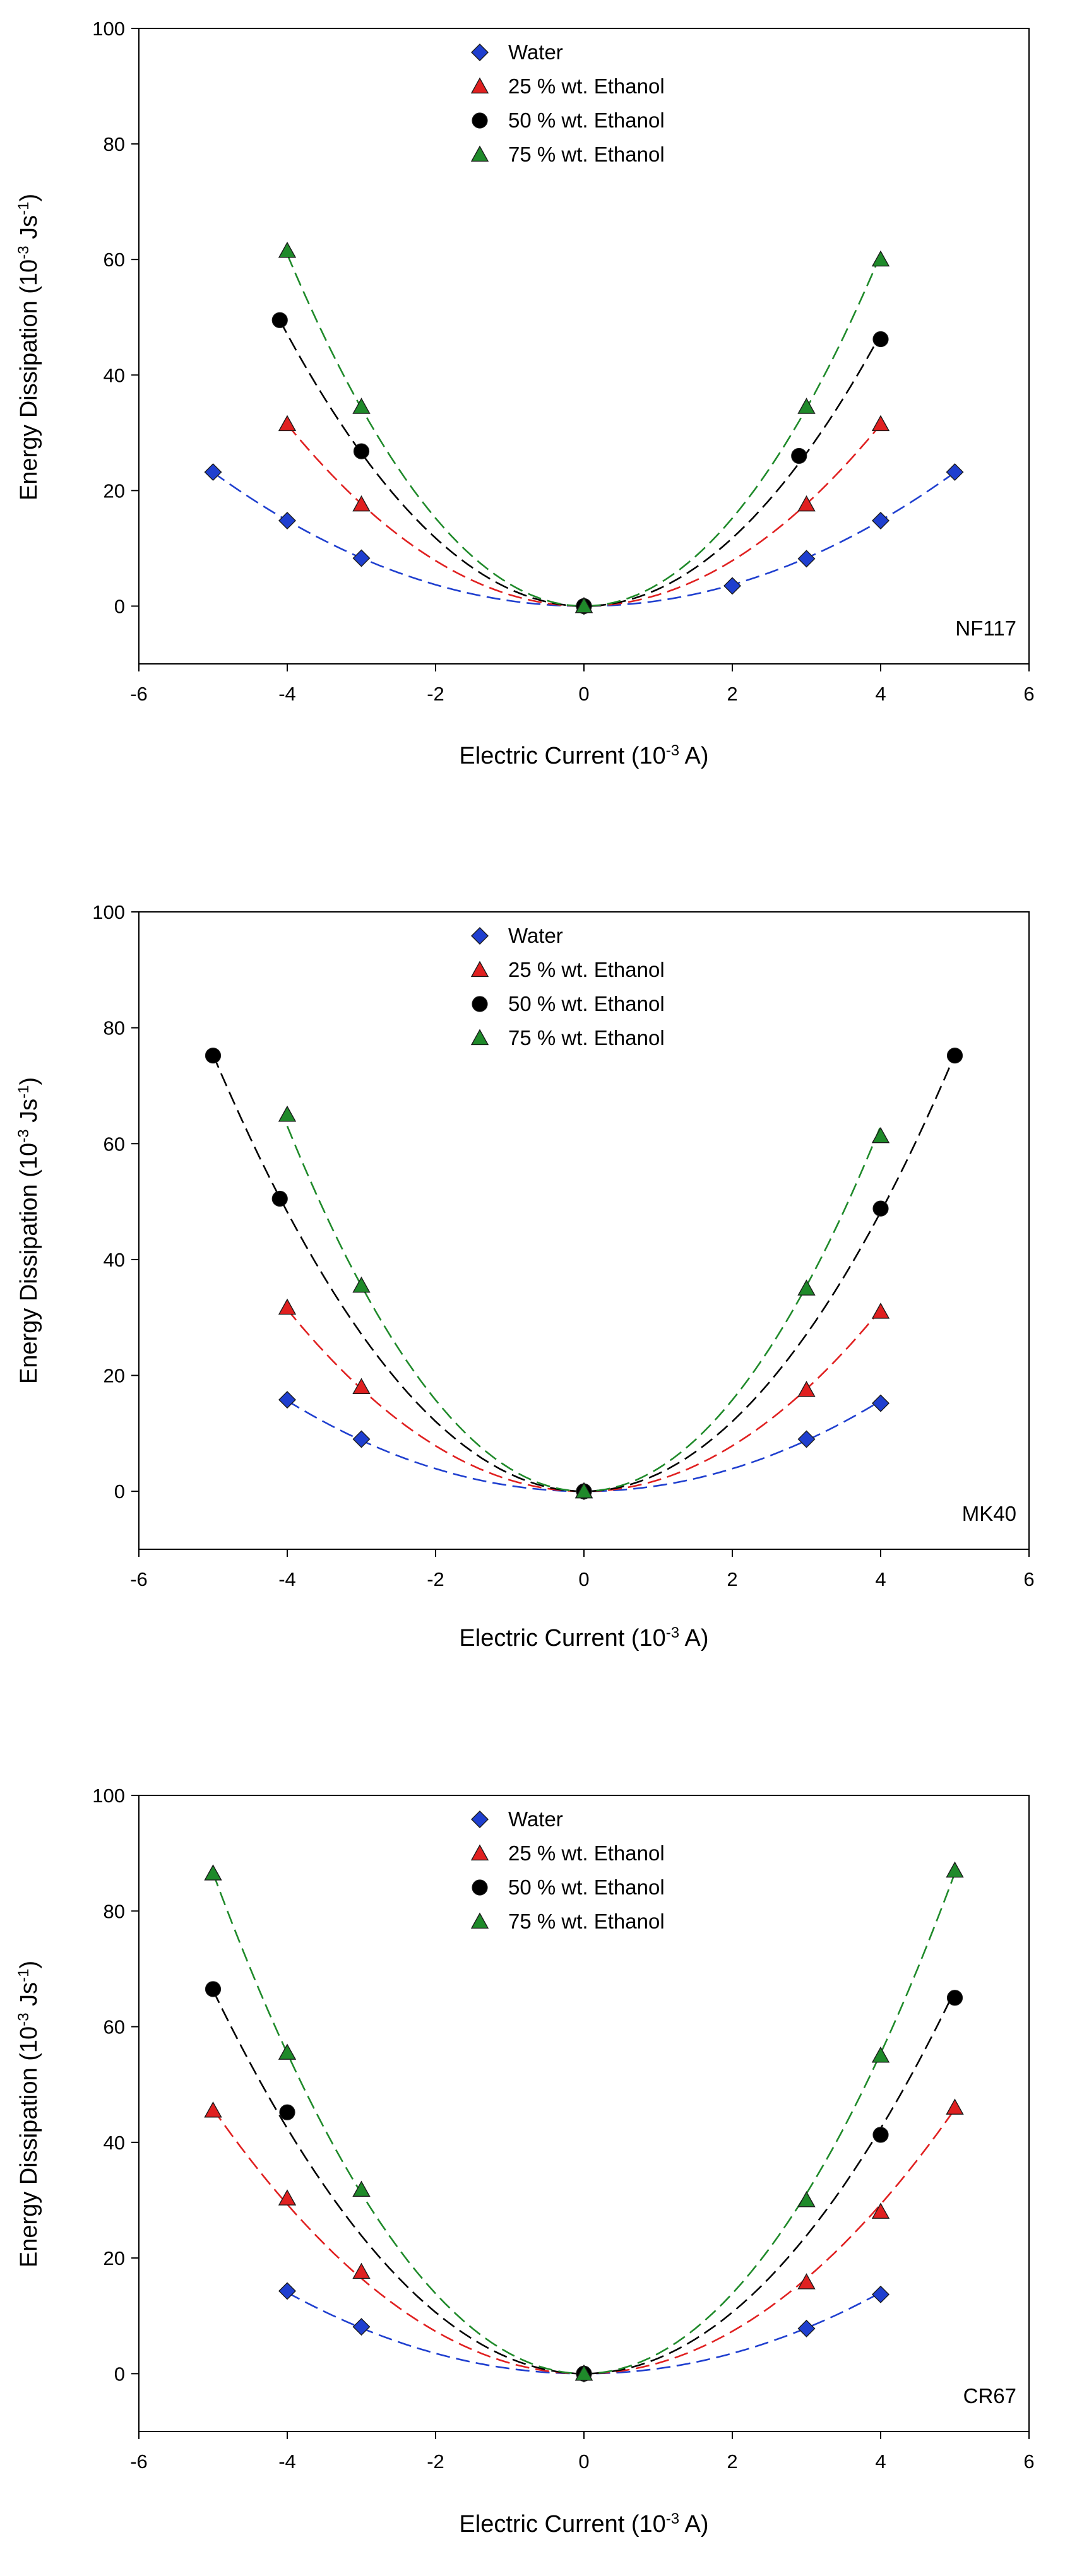  Describe the element at coordinates (114, 2258) in the screenshot. I see `y-tick-label: 20` at that location.